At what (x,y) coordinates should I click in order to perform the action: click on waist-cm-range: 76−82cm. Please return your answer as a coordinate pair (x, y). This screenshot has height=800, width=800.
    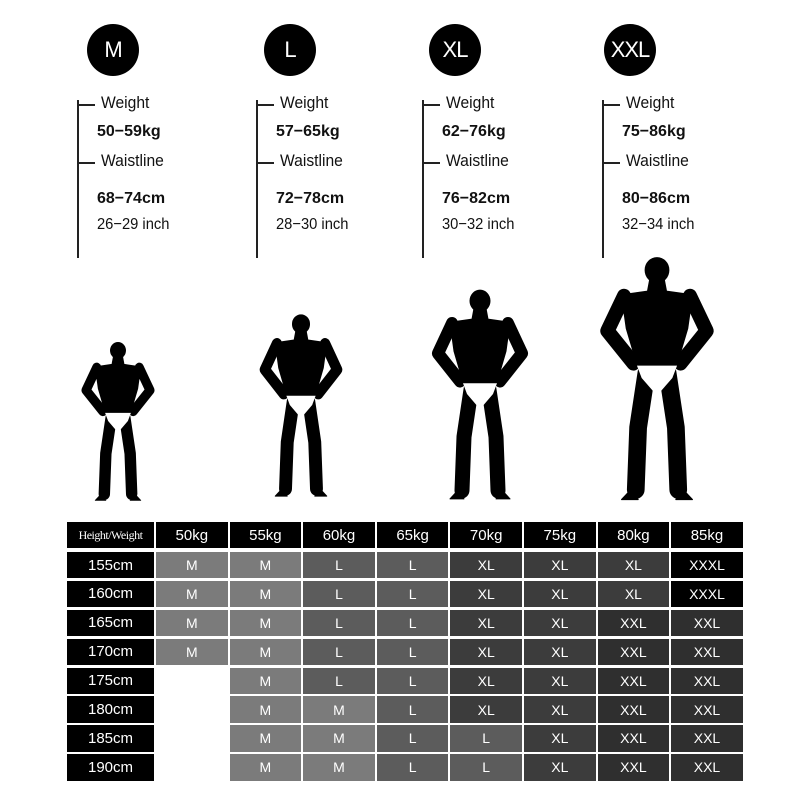
    Looking at the image, I should click on (476, 198).